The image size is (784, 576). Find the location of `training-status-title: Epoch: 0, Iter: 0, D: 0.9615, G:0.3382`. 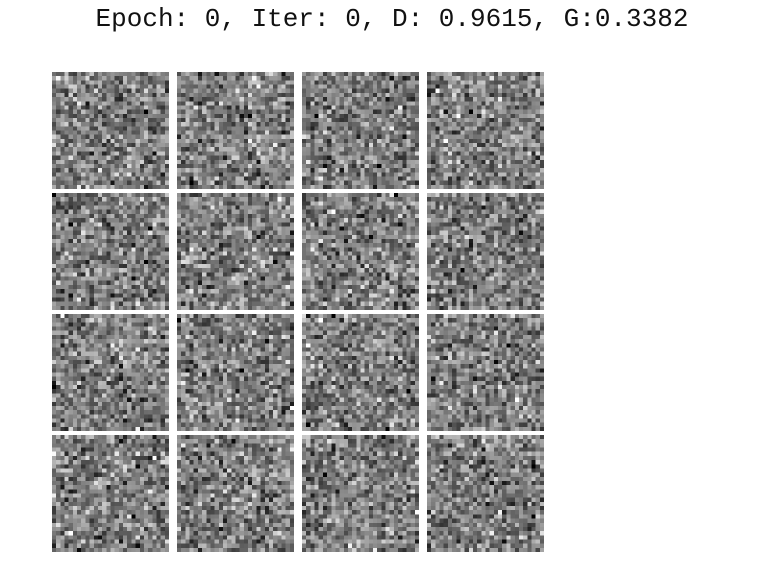

training-status-title: Epoch: 0, Iter: 0, D: 0.9615, G:0.3382 is located at coordinates (392, 19).